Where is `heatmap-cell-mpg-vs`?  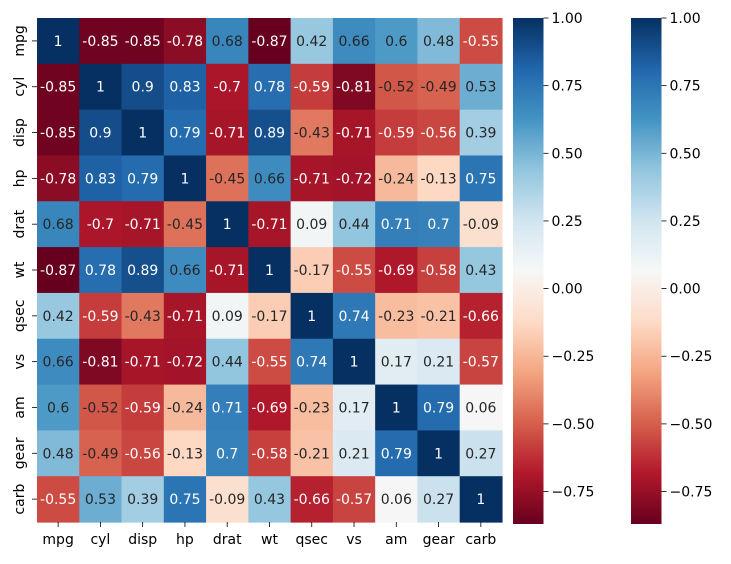
heatmap-cell-mpg-vs is located at coordinates (354, 41).